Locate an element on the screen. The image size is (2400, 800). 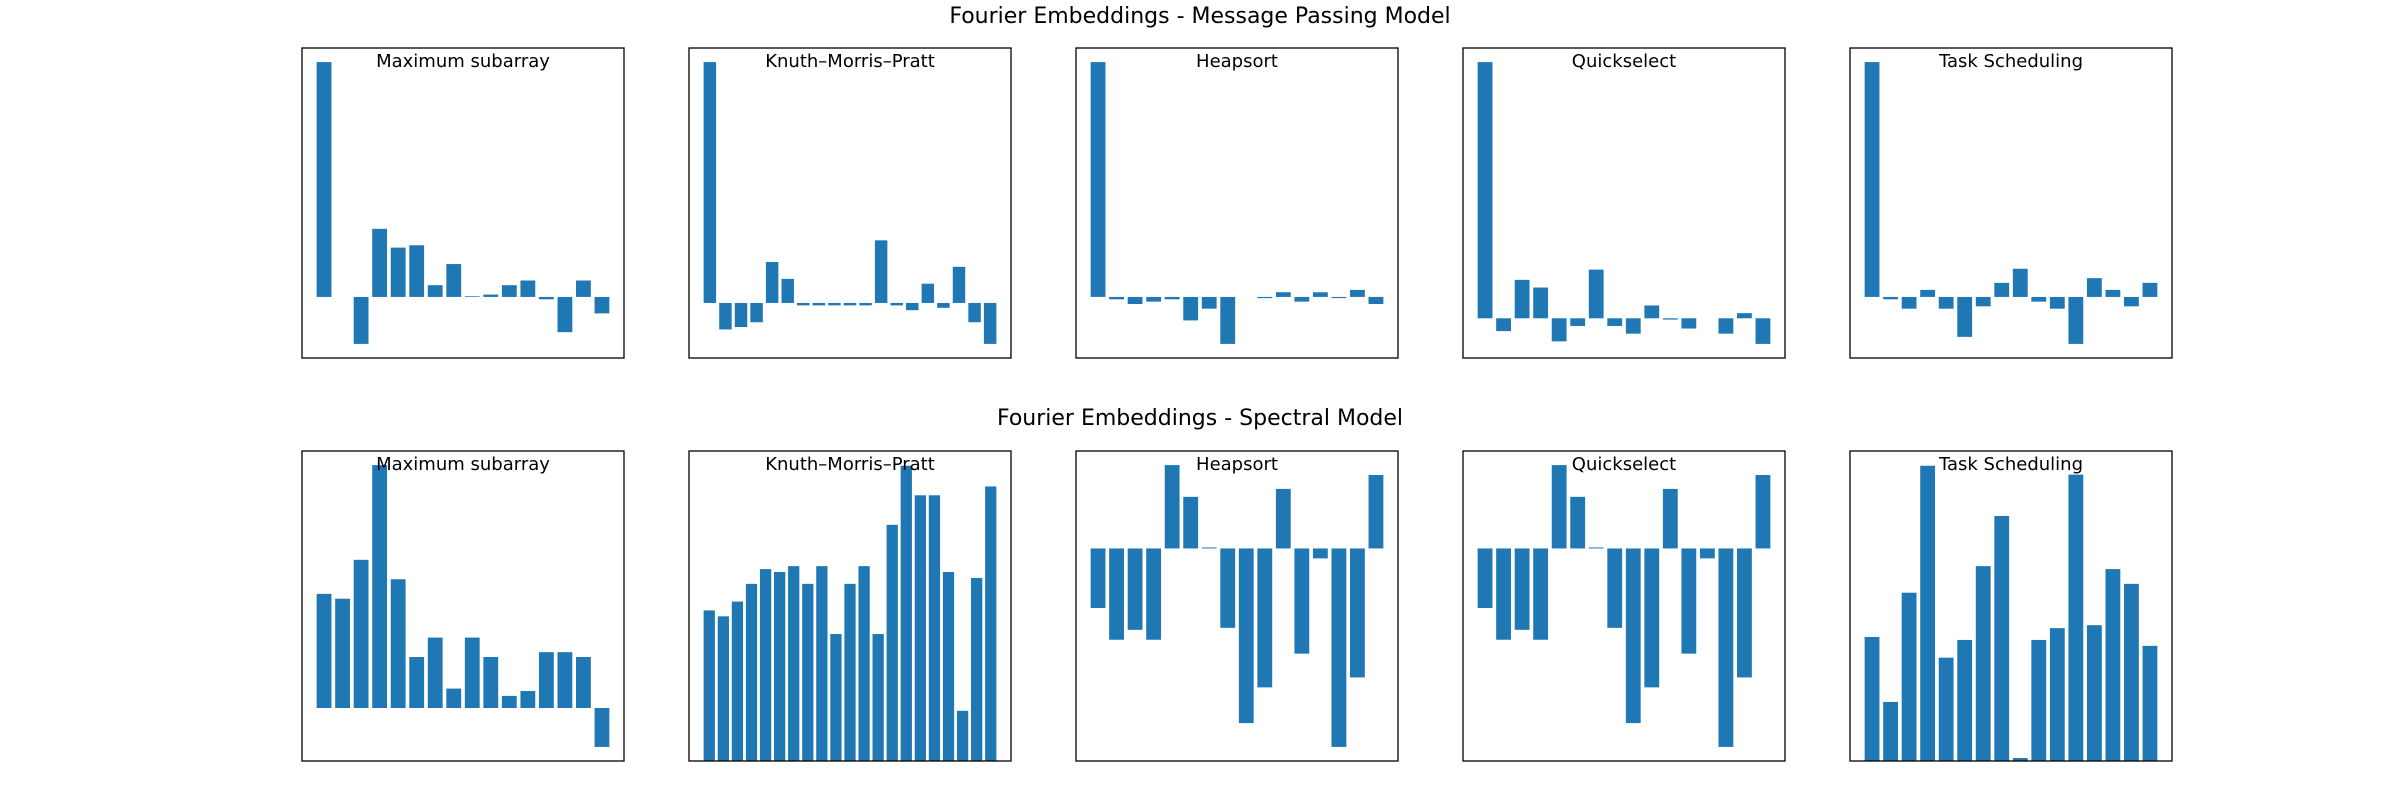
subplot-title: Maximum subarray is located at coordinates (463, 464).